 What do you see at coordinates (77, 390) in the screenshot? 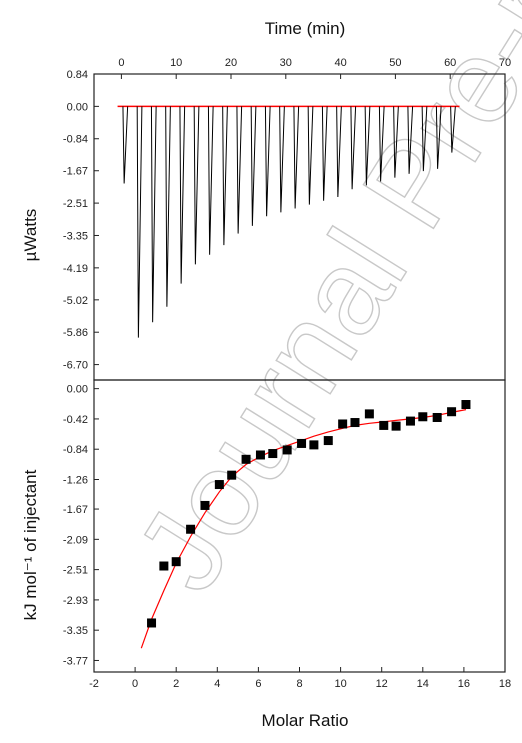
I see `bottom-y-tick-label: 0.00` at bounding box center [77, 390].